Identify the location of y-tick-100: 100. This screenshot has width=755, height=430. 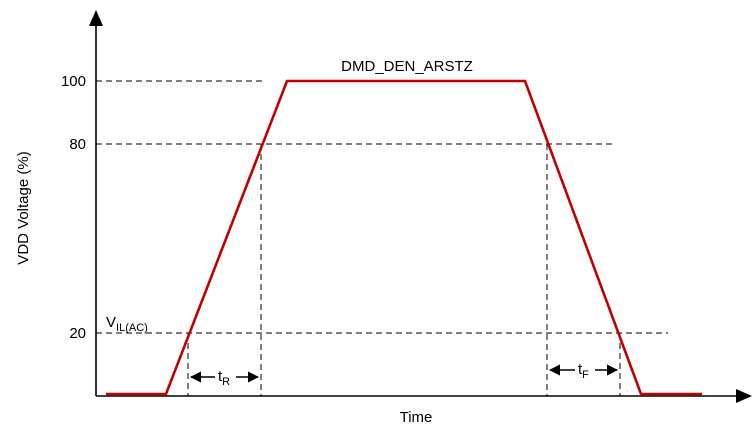
(73, 81).